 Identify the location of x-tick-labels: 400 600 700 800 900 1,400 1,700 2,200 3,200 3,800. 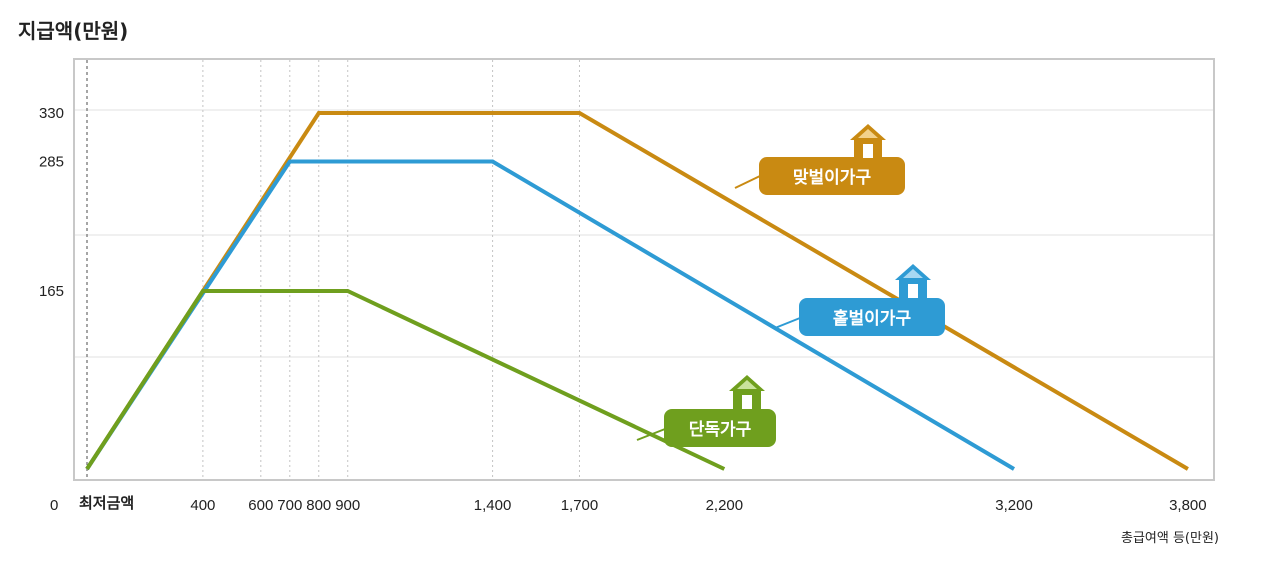
(698, 505).